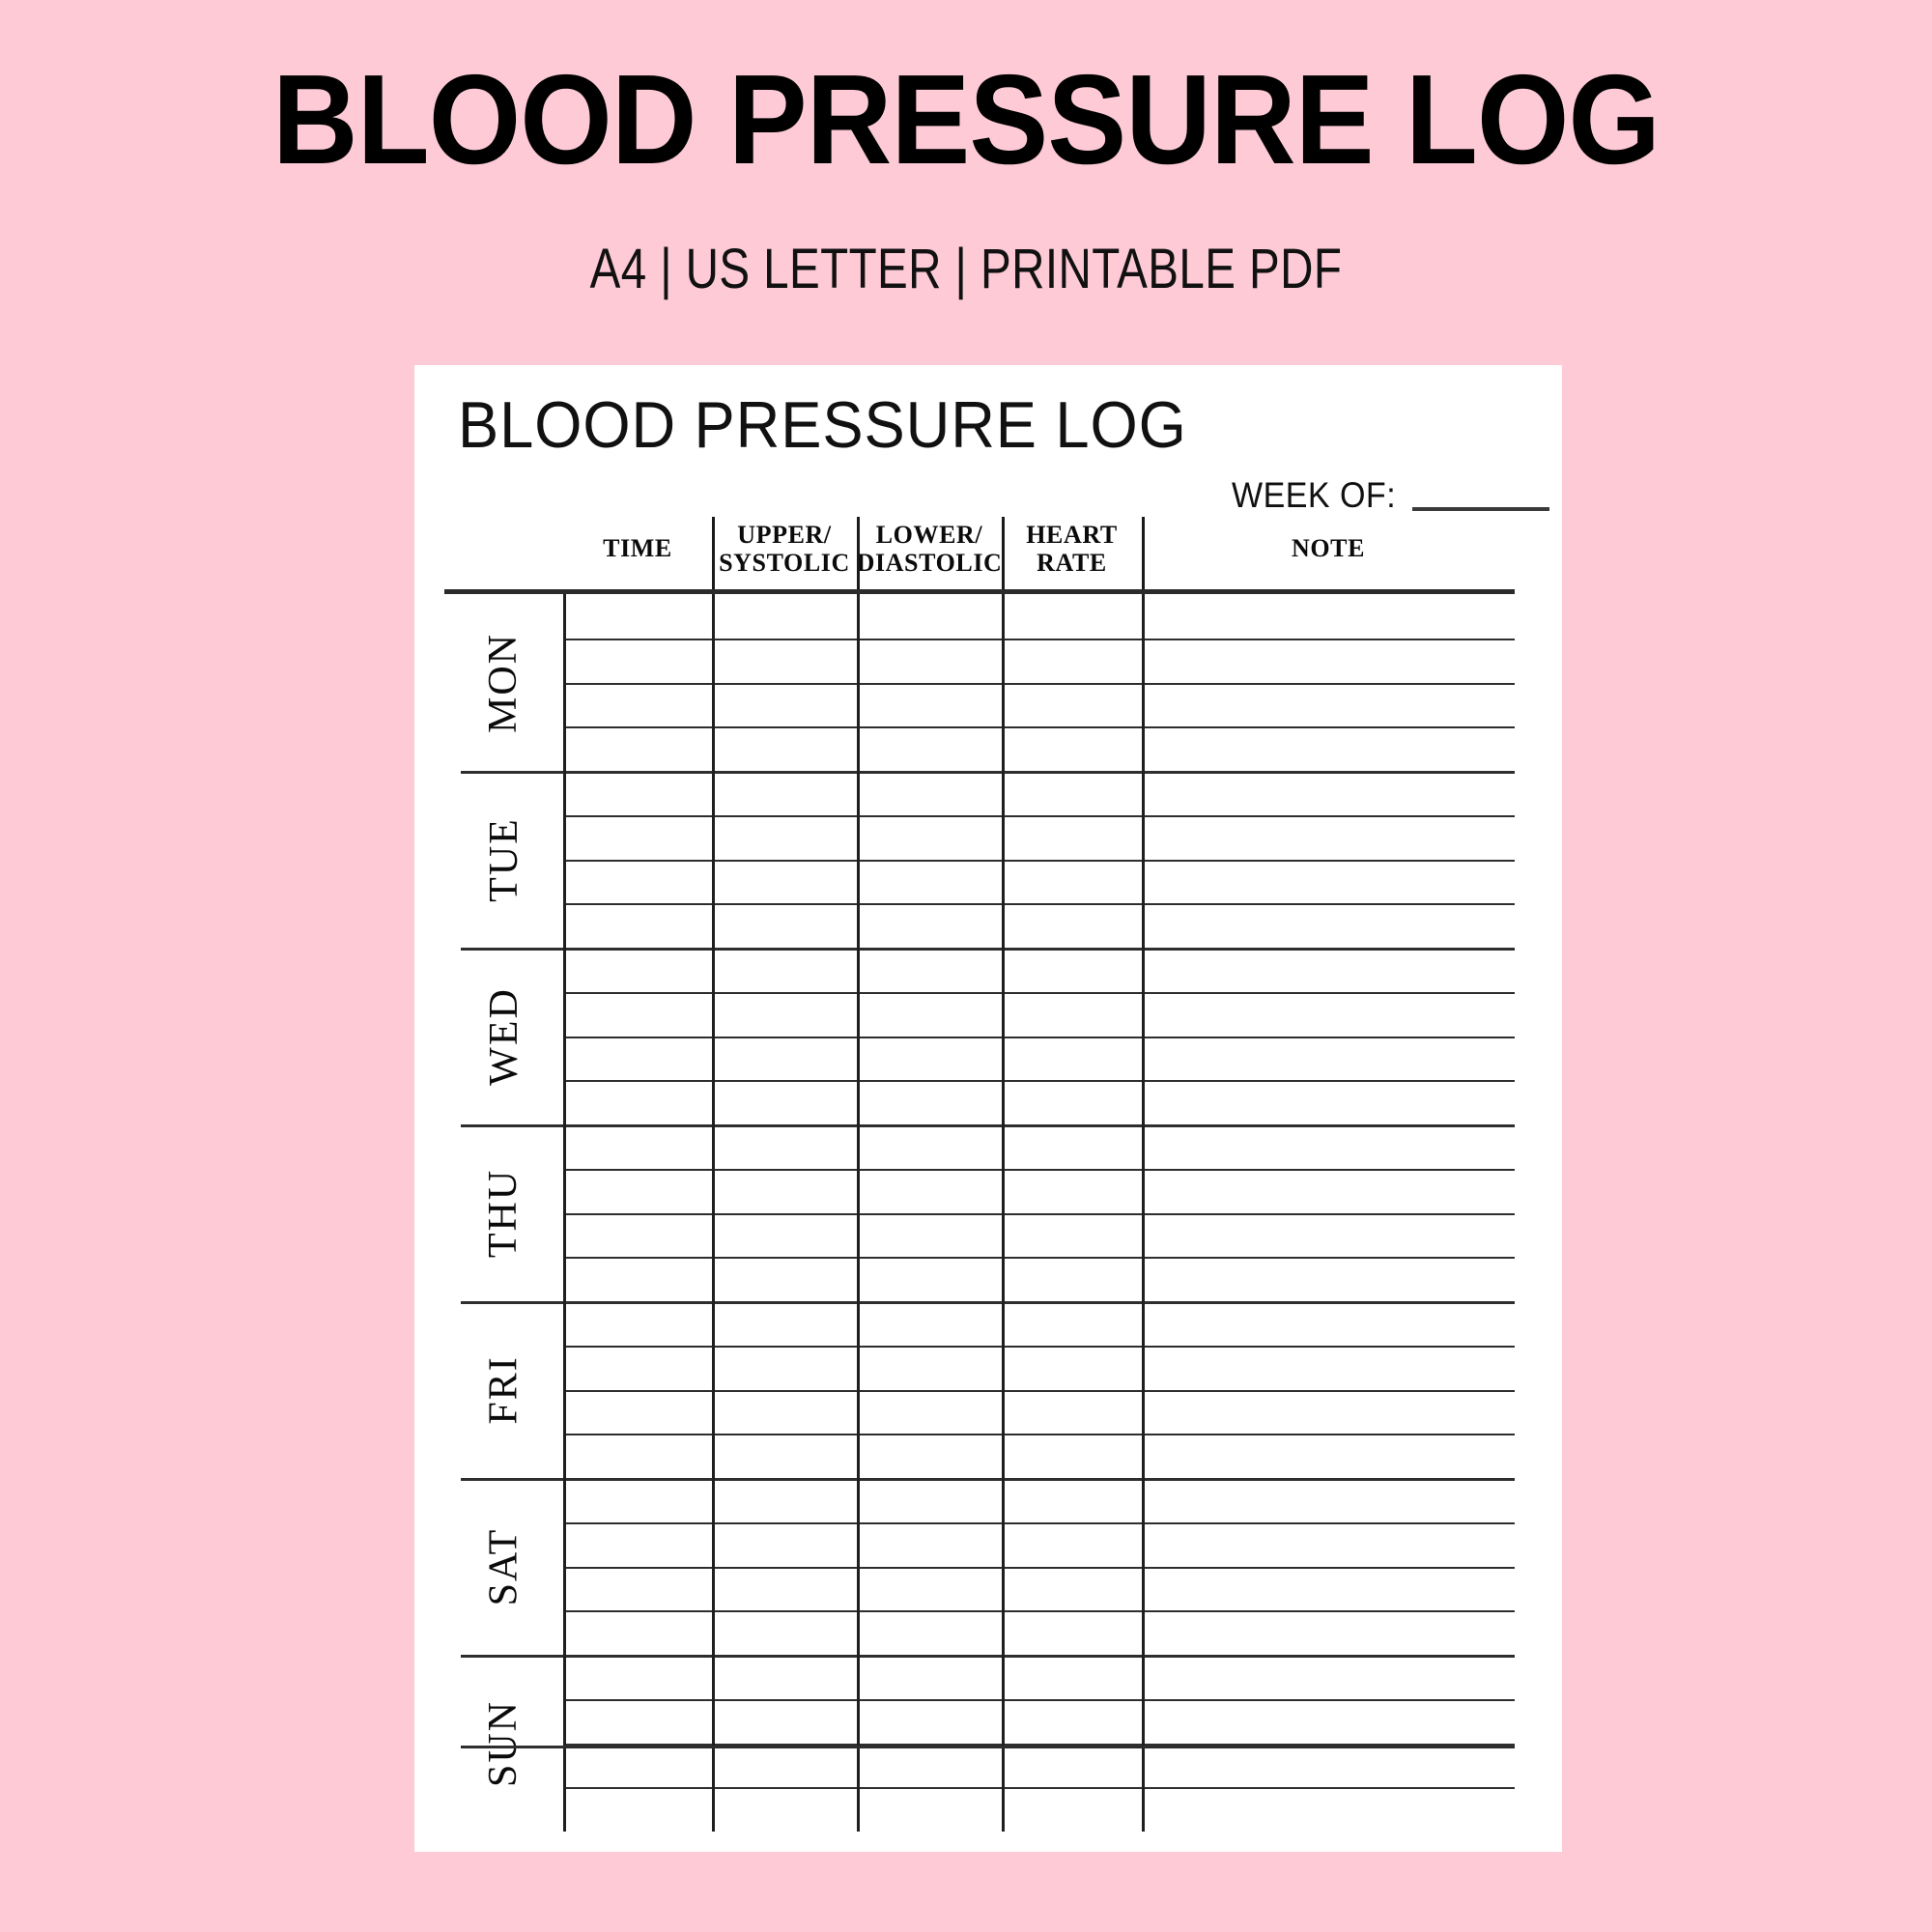 This screenshot has width=1932, height=1932. I want to click on week-of-blank-line, so click(1480, 509).